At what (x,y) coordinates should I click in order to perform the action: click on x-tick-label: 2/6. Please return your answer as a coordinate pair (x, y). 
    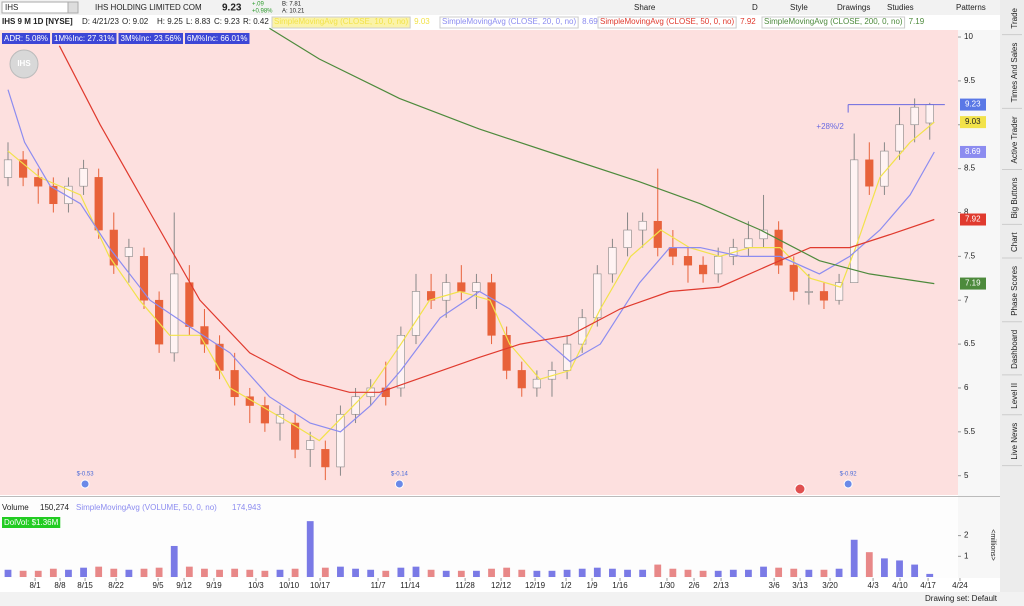
    Looking at the image, I should click on (694, 585).